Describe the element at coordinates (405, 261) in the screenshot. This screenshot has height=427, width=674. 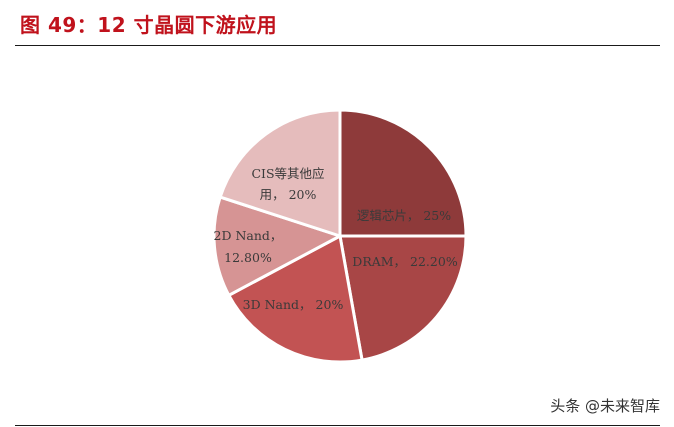
I see `slice-label-dram: DRAM， 22.20%` at that location.